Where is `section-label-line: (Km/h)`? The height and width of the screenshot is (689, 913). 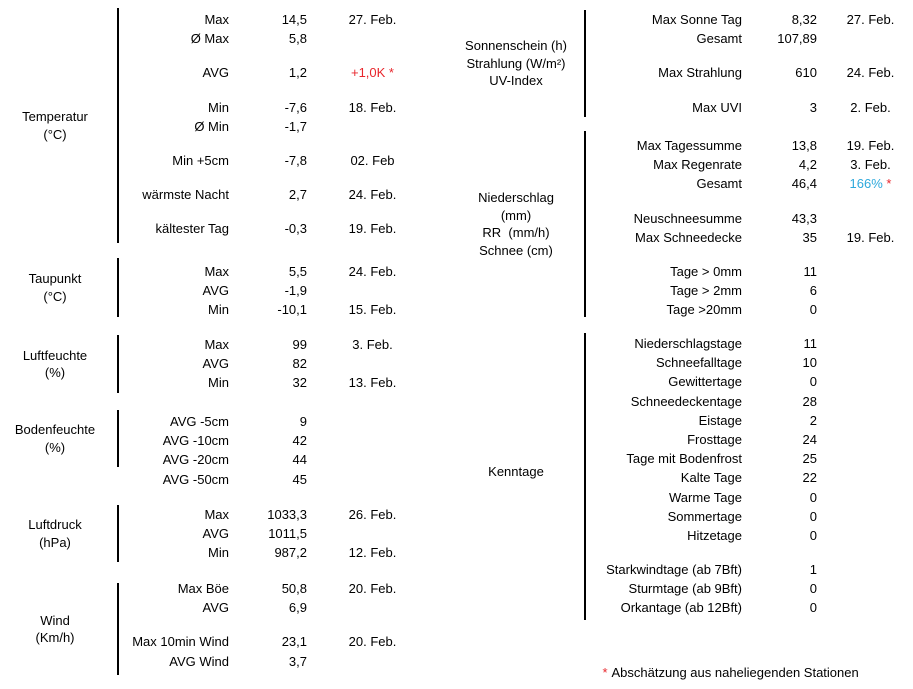 section-label-line: (Km/h) is located at coordinates (55, 637).